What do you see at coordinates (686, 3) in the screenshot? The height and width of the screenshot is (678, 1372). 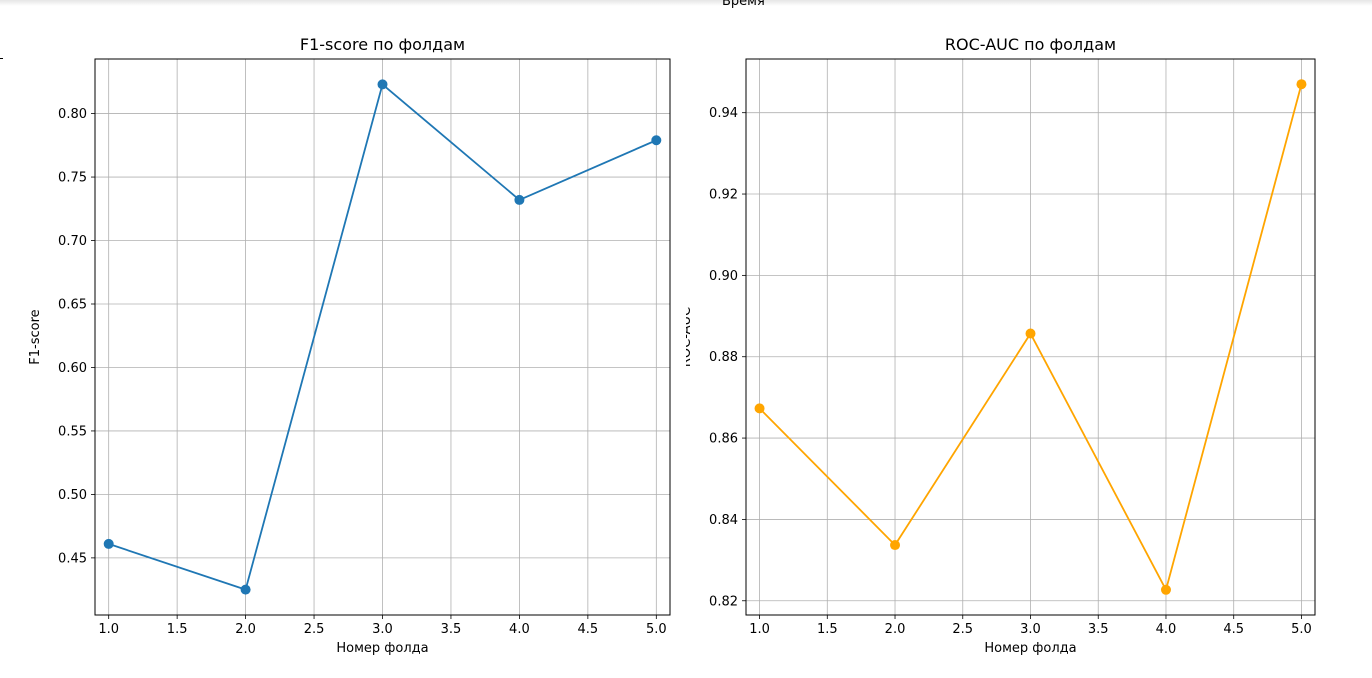 I see `top-divider` at bounding box center [686, 3].